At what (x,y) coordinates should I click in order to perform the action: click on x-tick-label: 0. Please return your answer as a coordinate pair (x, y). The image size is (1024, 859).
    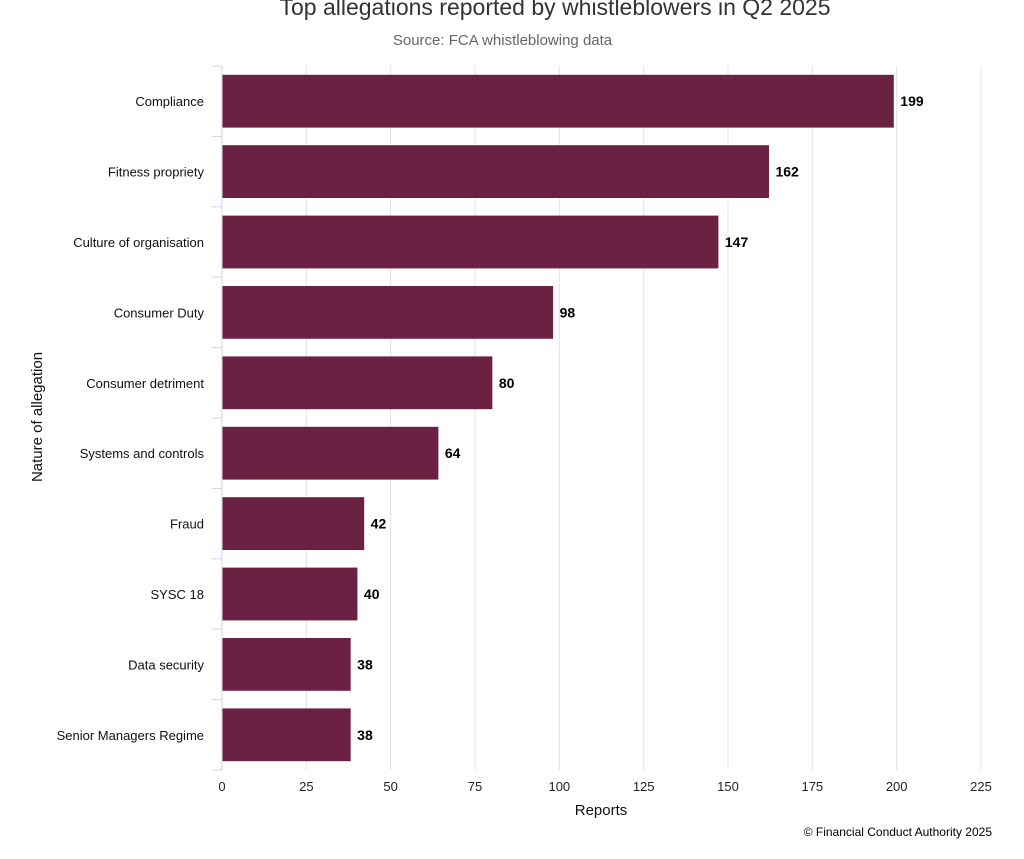
    Looking at the image, I should click on (221, 786).